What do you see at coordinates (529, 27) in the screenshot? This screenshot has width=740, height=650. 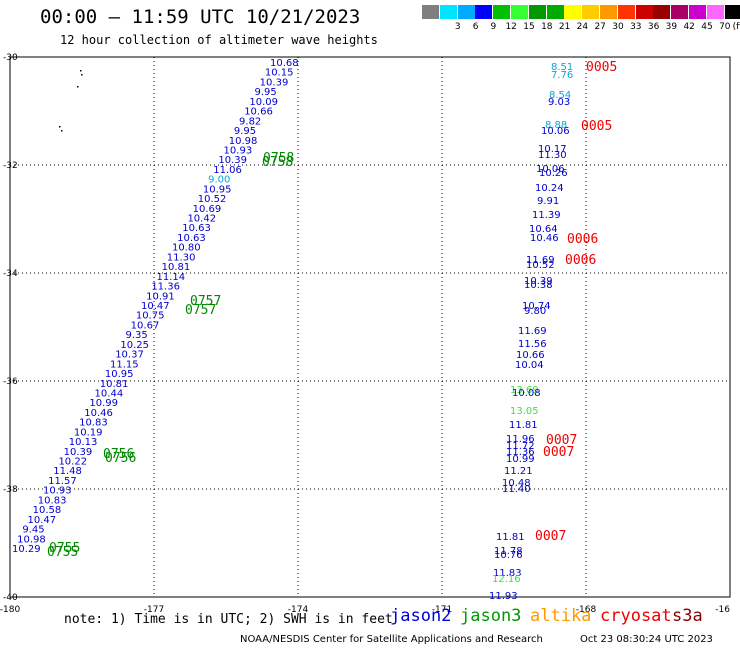 I see `legend-label: 15` at bounding box center [529, 27].